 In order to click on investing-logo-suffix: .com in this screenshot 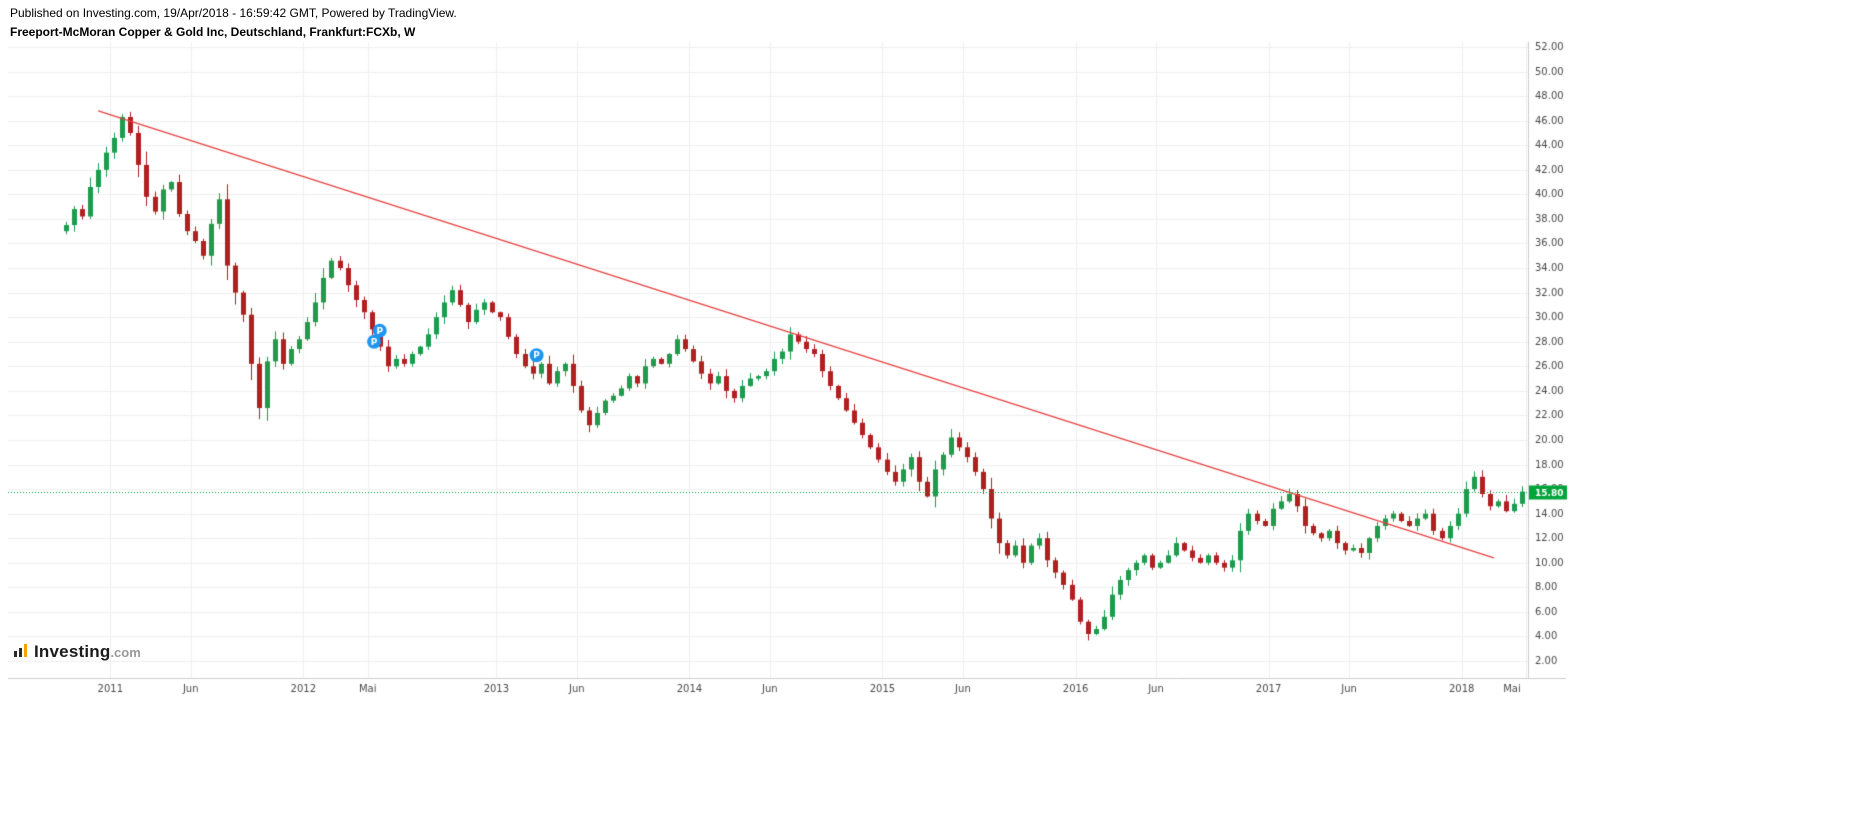, I will do `click(125, 652)`.